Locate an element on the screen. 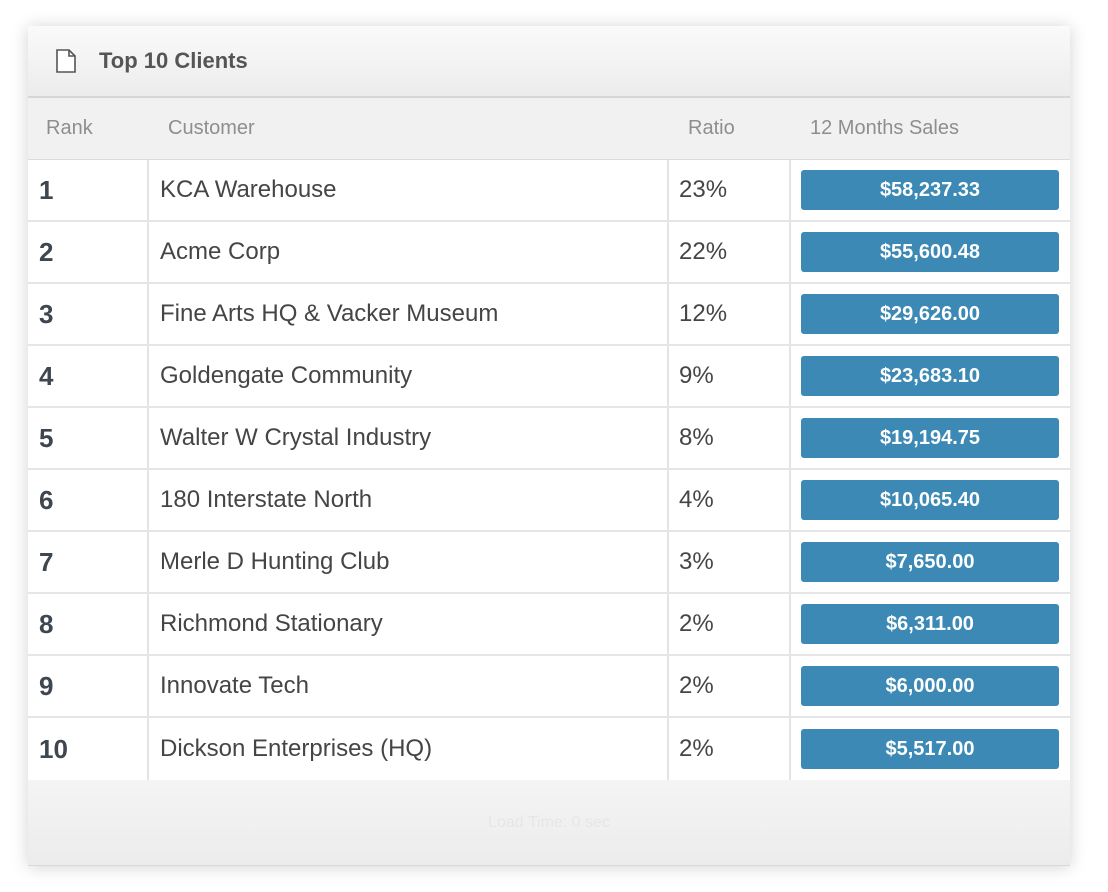  table-row: 2 Acme Corp 22% $55,600.48 is located at coordinates (549, 253).